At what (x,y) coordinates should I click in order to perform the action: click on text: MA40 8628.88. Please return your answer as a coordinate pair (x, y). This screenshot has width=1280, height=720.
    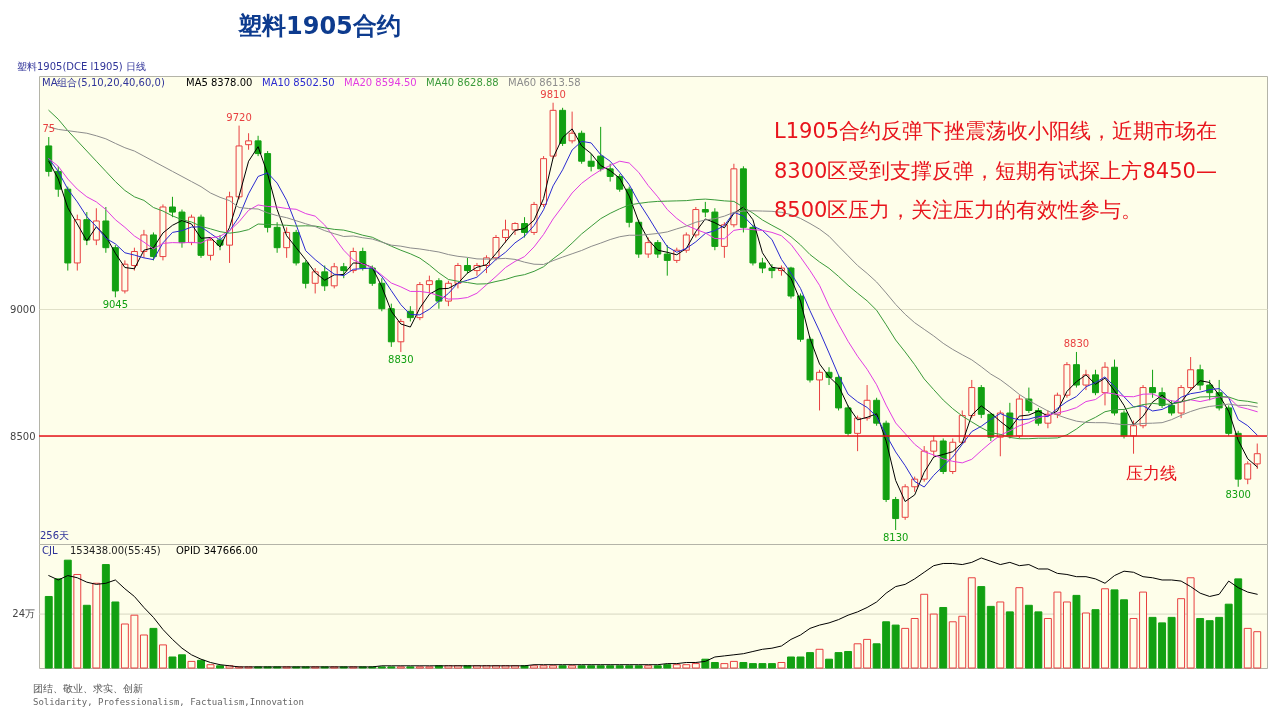
    Looking at the image, I should click on (462, 82).